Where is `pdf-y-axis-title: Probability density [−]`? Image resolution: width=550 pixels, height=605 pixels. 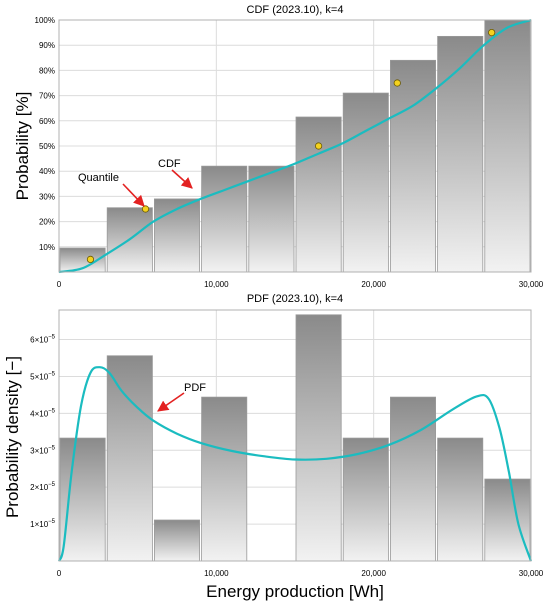
pdf-y-axis-title: Probability density [−] is located at coordinates (12, 437).